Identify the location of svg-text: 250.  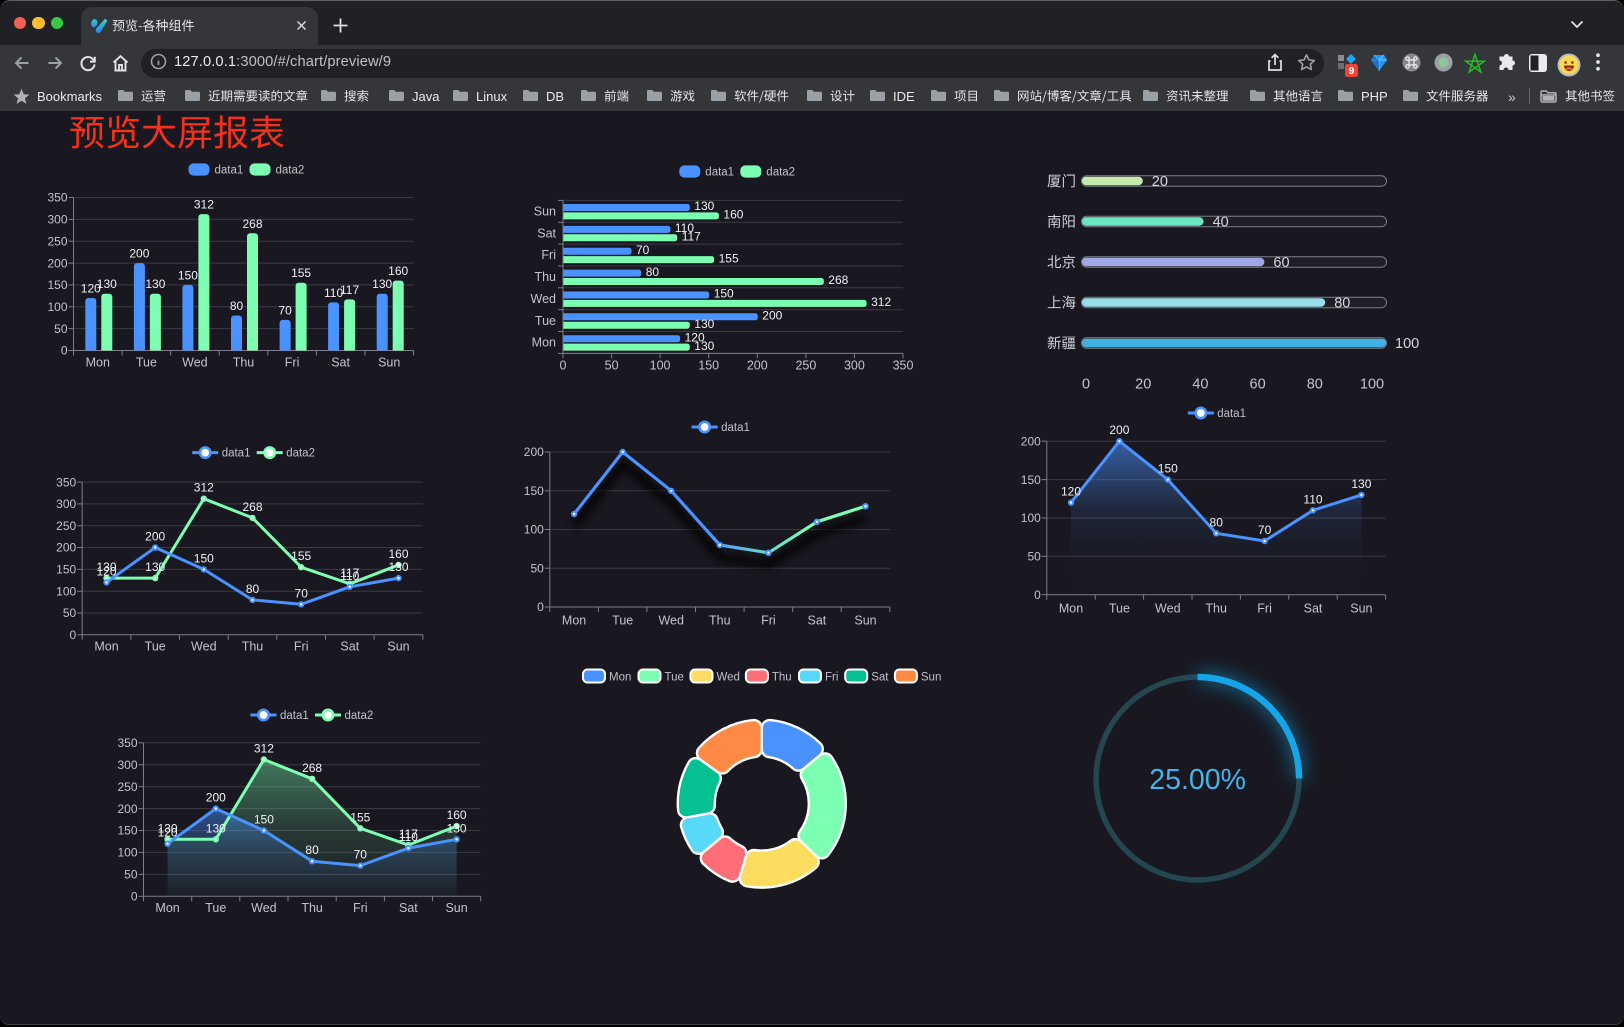
(57, 241).